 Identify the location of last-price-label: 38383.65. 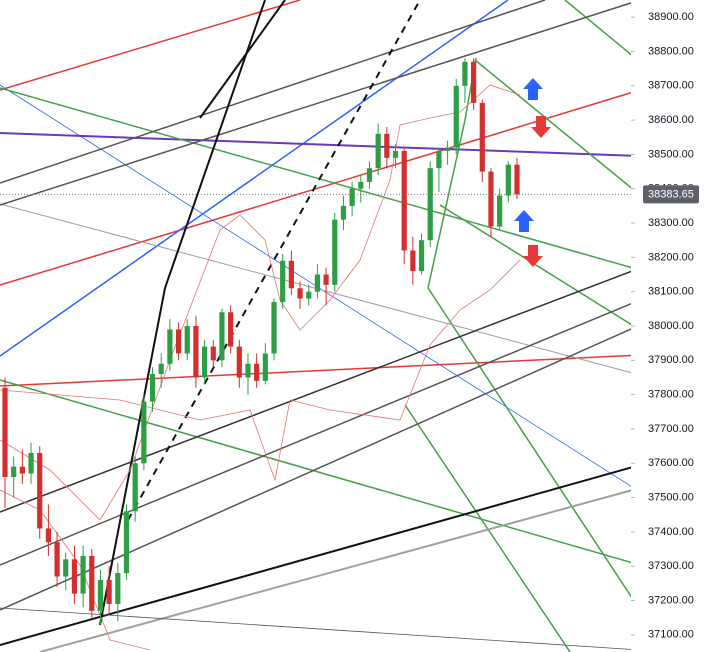
(671, 194).